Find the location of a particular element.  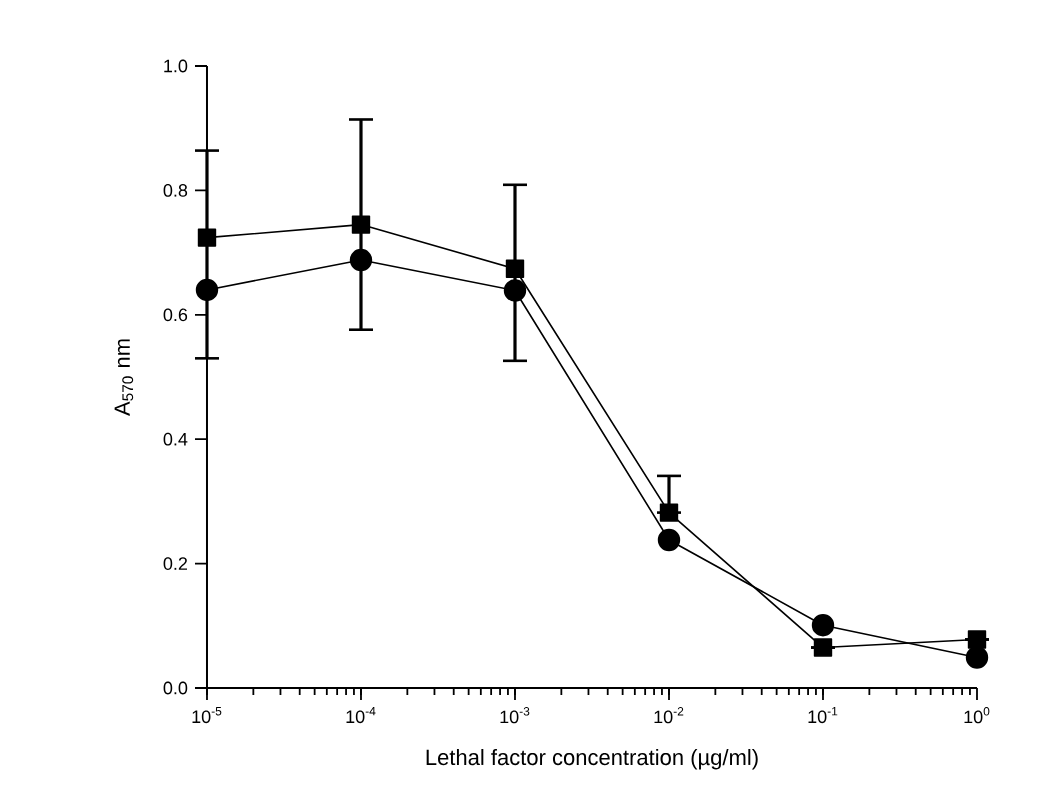

y-tick-label: 0.0 is located at coordinates (175, 688).